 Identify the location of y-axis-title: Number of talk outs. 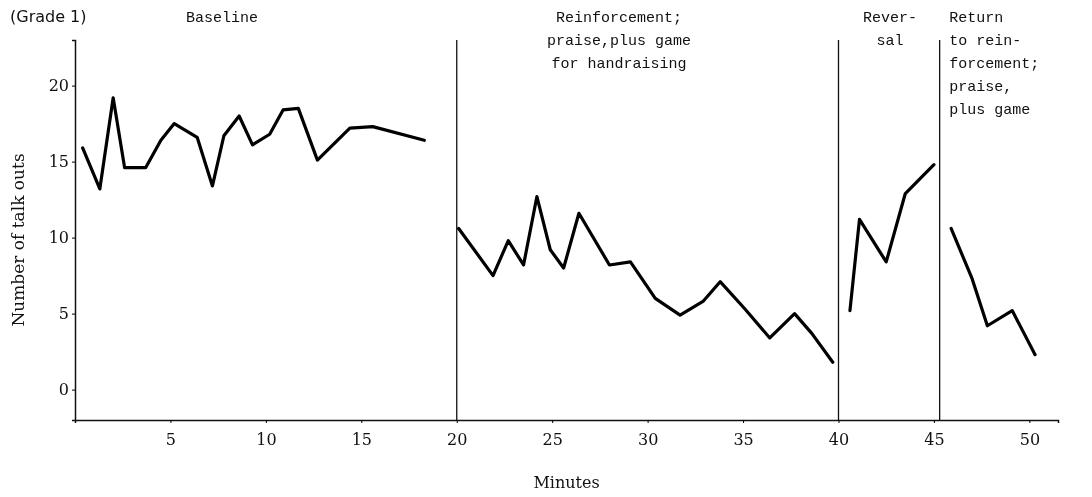
(18, 240).